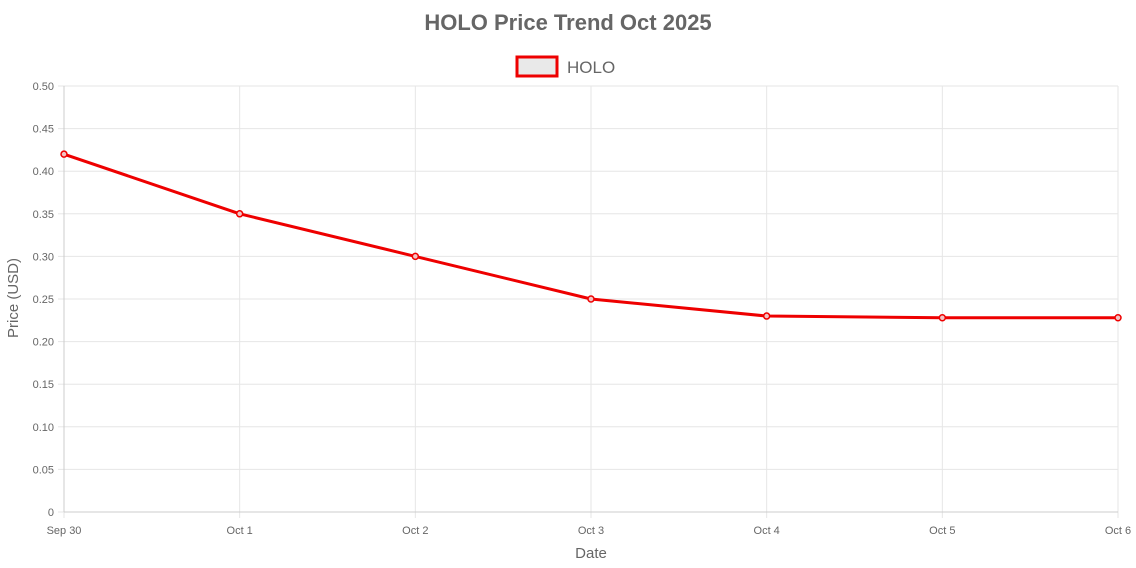 Image resolution: width=1136 pixels, height=568 pixels. What do you see at coordinates (51, 513) in the screenshot?
I see `y-tick-label: 0` at bounding box center [51, 513].